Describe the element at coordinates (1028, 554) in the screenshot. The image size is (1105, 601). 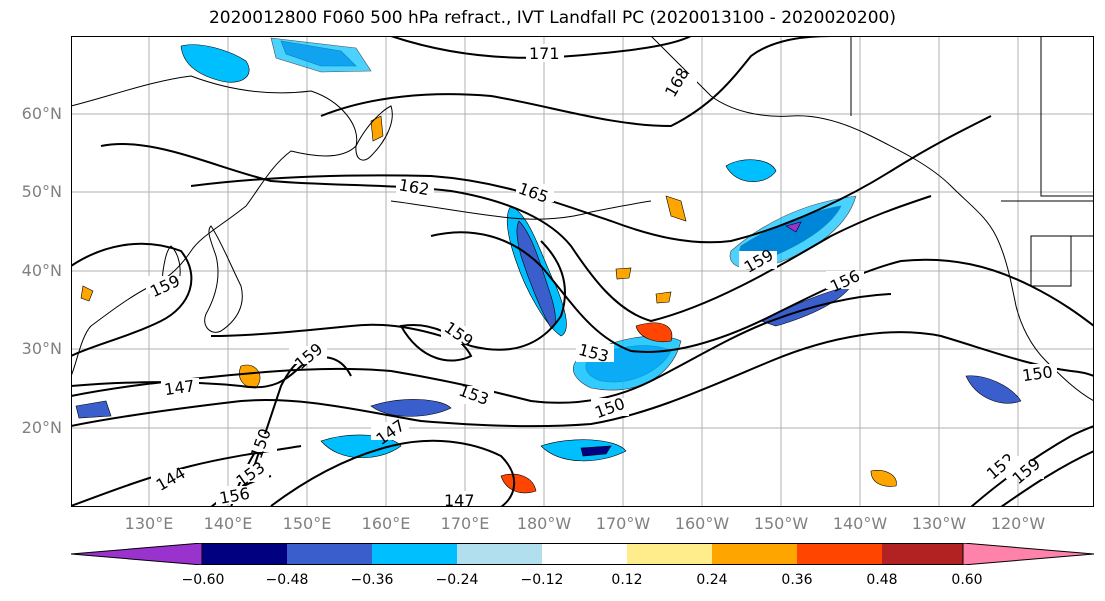
I see `colorbar-extend-high` at that location.